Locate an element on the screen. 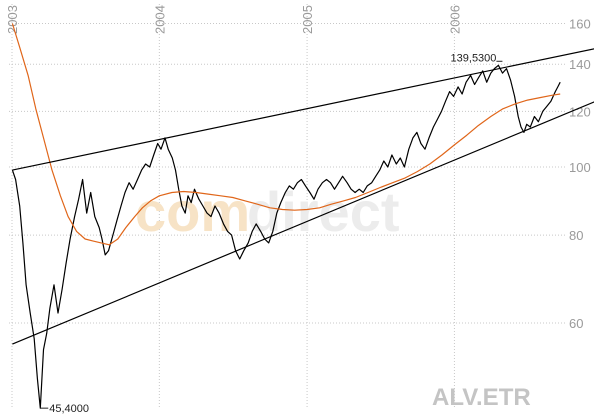  x-tick-label: 2003 is located at coordinates (12, 19).